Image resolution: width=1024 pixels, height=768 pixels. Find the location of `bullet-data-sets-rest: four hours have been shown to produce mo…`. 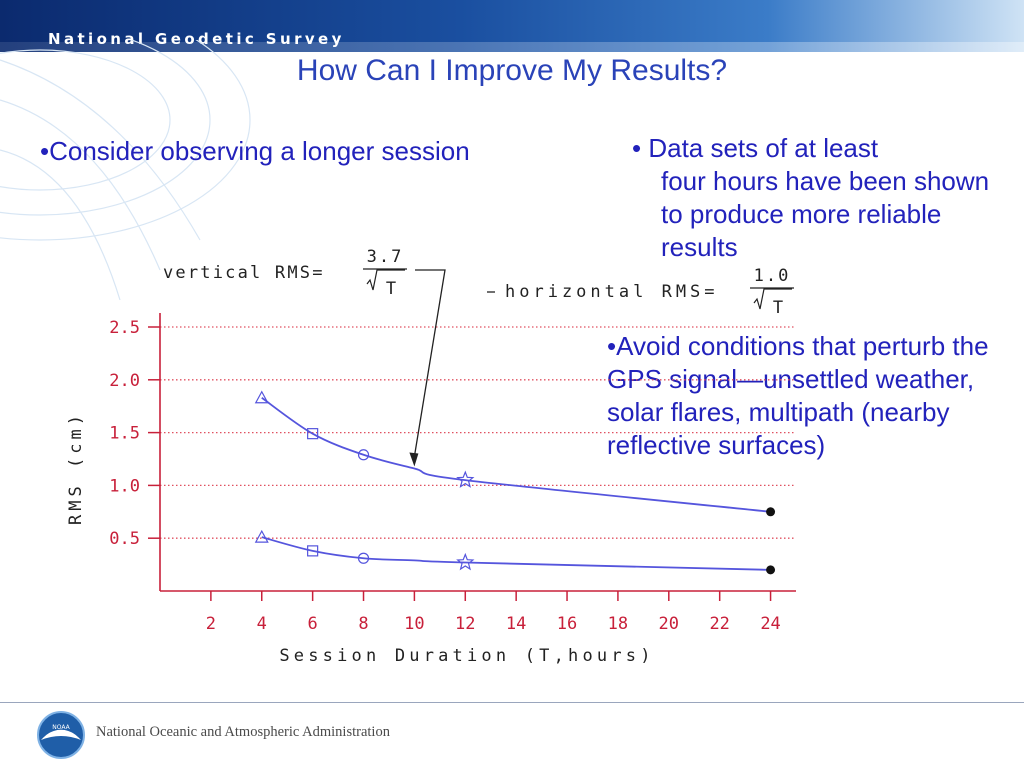

bullet-data-sets-rest: four hours have been shown to produce mo… is located at coordinates (825, 214).